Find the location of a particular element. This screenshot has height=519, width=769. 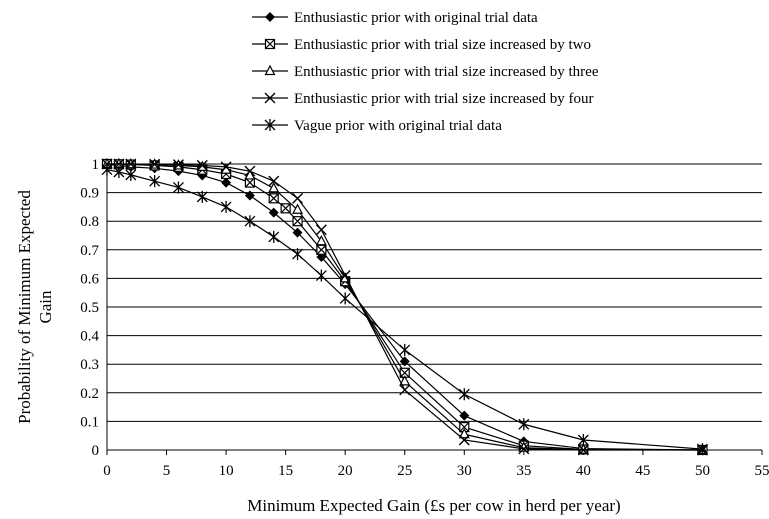

legend-item: Vague prior with original trial data is located at coordinates (377, 126).